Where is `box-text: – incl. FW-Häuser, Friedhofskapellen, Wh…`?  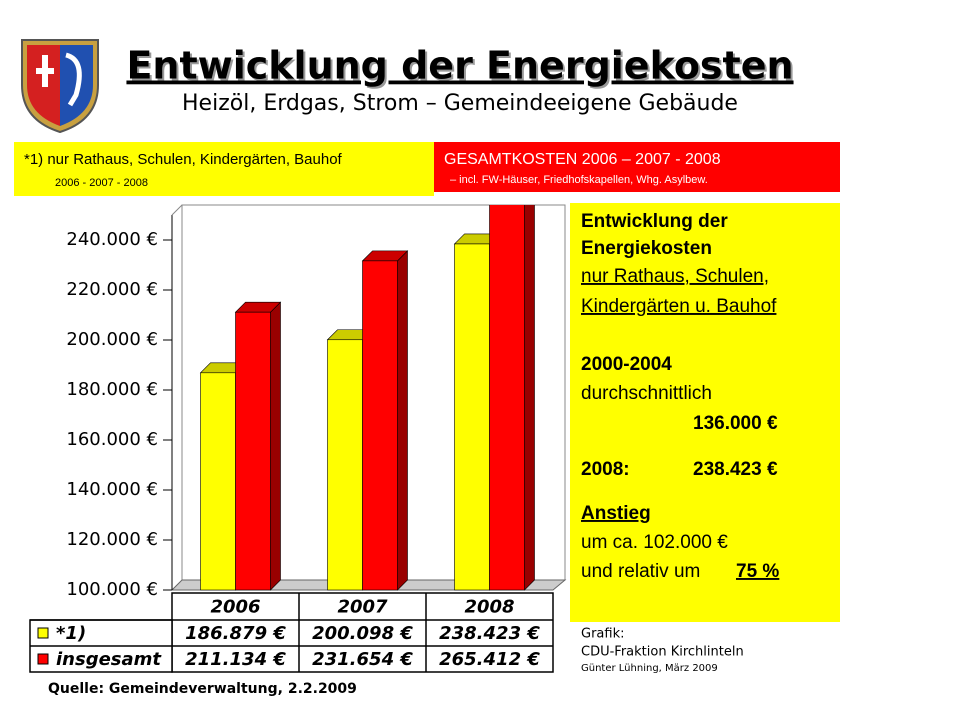
box-text: – incl. FW-Häuser, Friedhofskapellen, Wh… is located at coordinates (579, 180).